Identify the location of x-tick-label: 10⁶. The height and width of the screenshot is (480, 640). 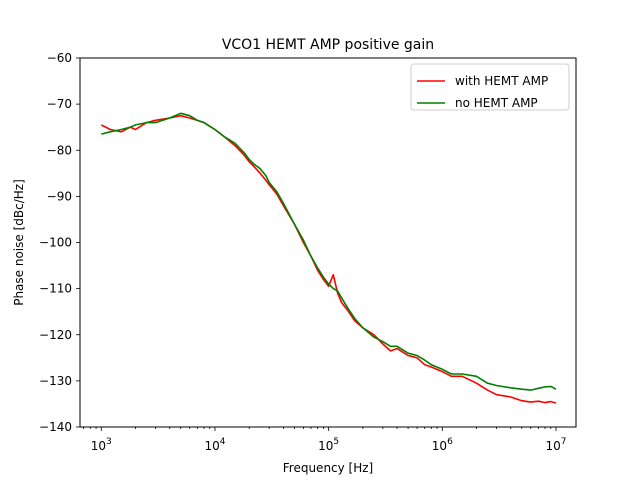
(442, 445).